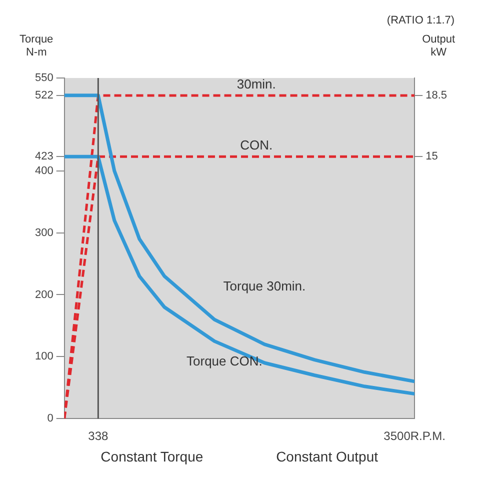  I want to click on chart-subtitle: (RATIO 1:1.7), so click(420, 20).